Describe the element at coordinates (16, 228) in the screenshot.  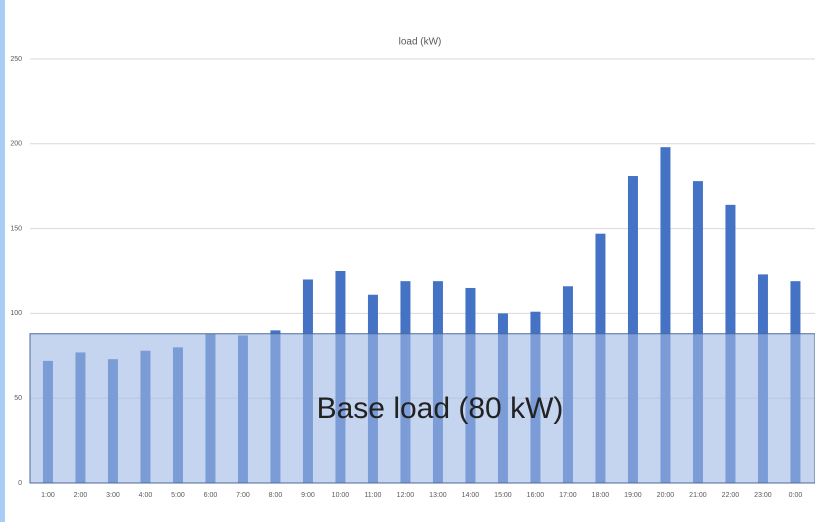
I see `y-tick-label: 150` at that location.